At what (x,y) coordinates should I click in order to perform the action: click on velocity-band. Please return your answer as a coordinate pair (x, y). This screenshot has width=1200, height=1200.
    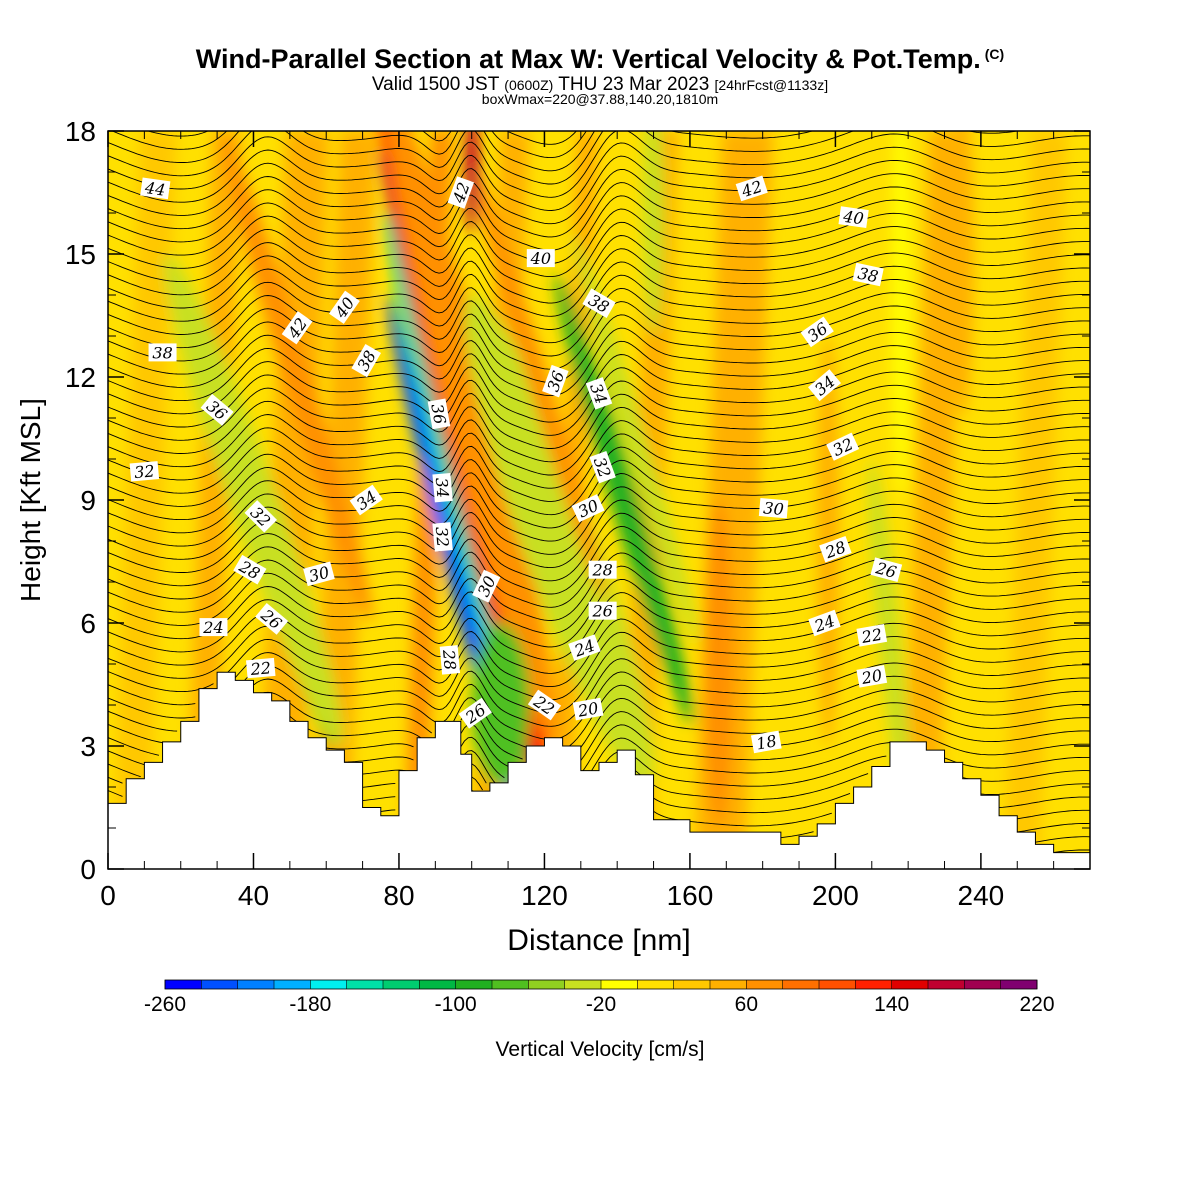
    Looking at the image, I should click on (1035, 500).